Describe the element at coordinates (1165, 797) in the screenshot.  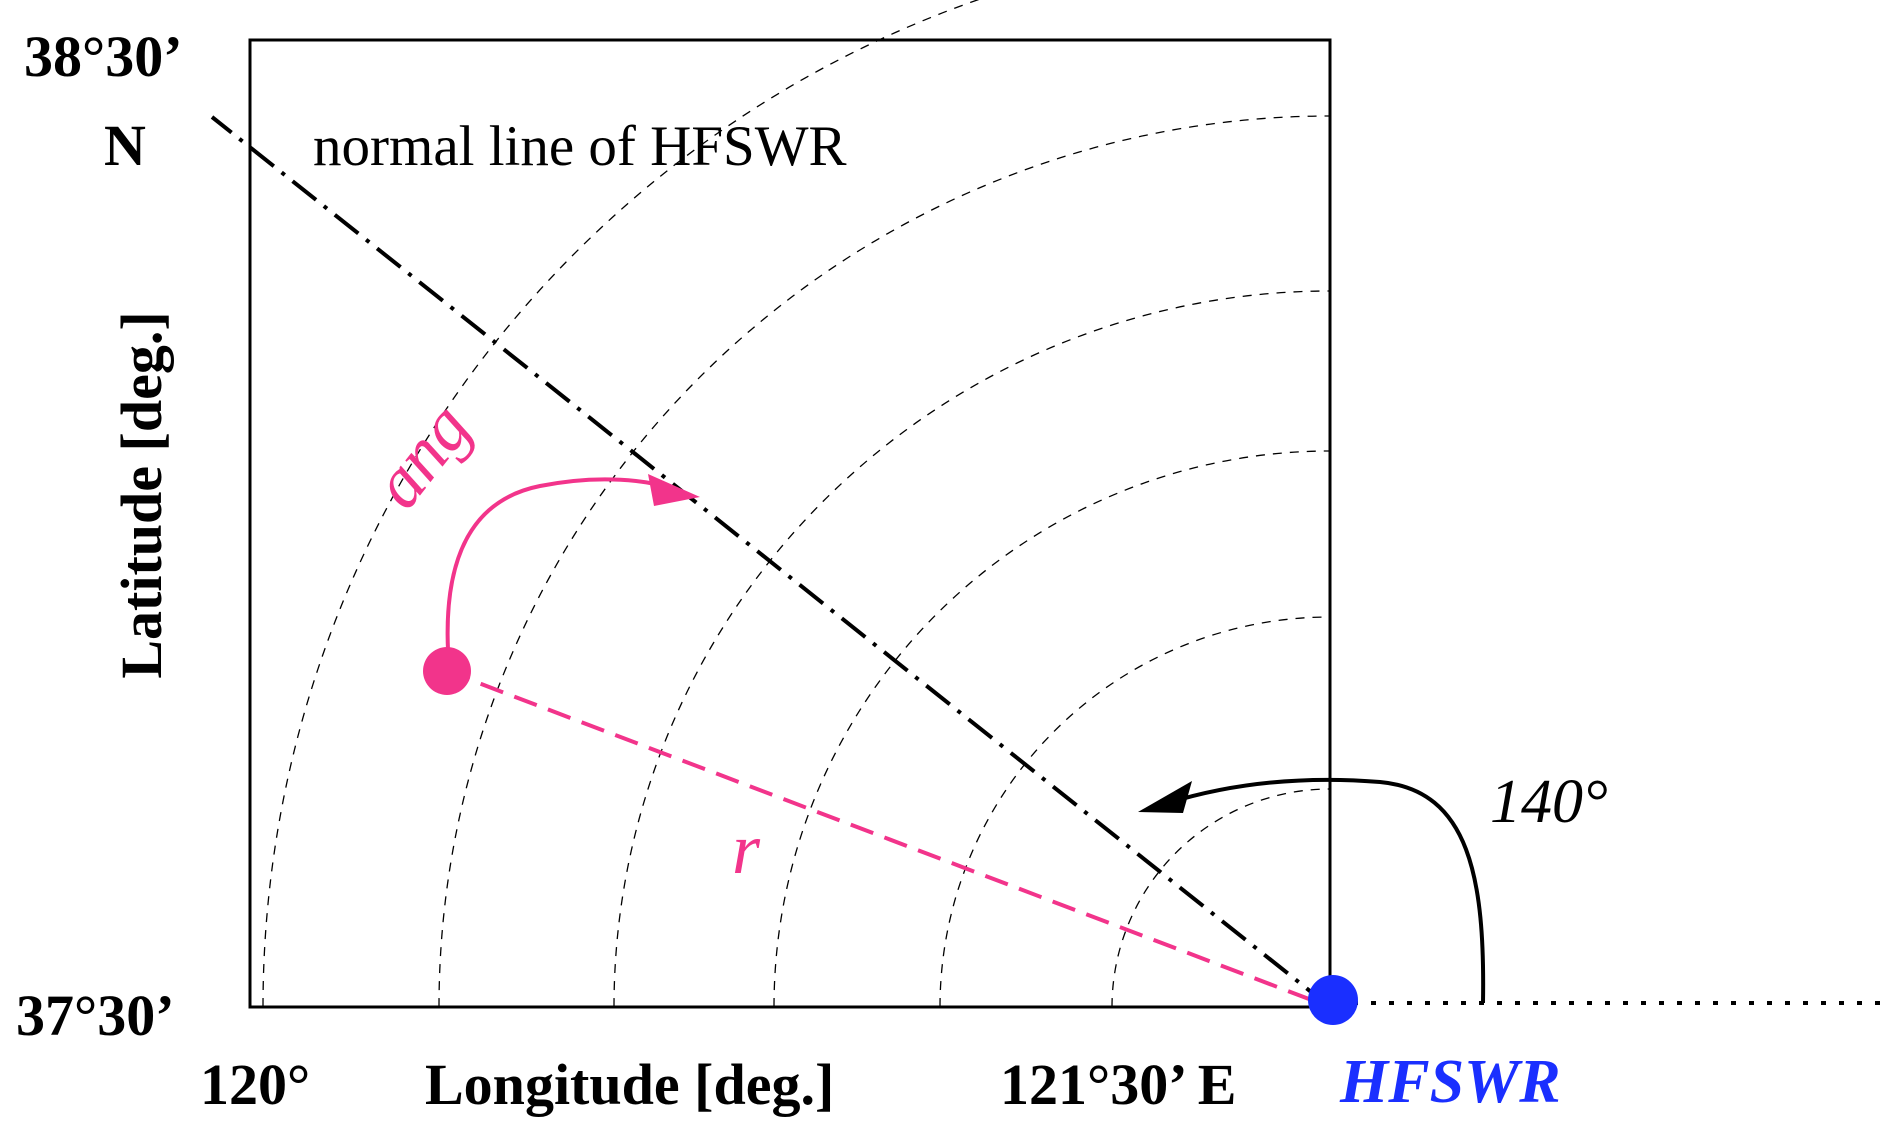
I see `angle-140-arrowhead` at that location.